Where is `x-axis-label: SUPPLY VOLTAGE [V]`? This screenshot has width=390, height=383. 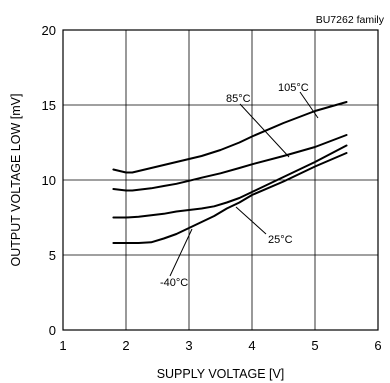
x-axis-label: SUPPLY VOLTAGE [V] is located at coordinates (221, 374).